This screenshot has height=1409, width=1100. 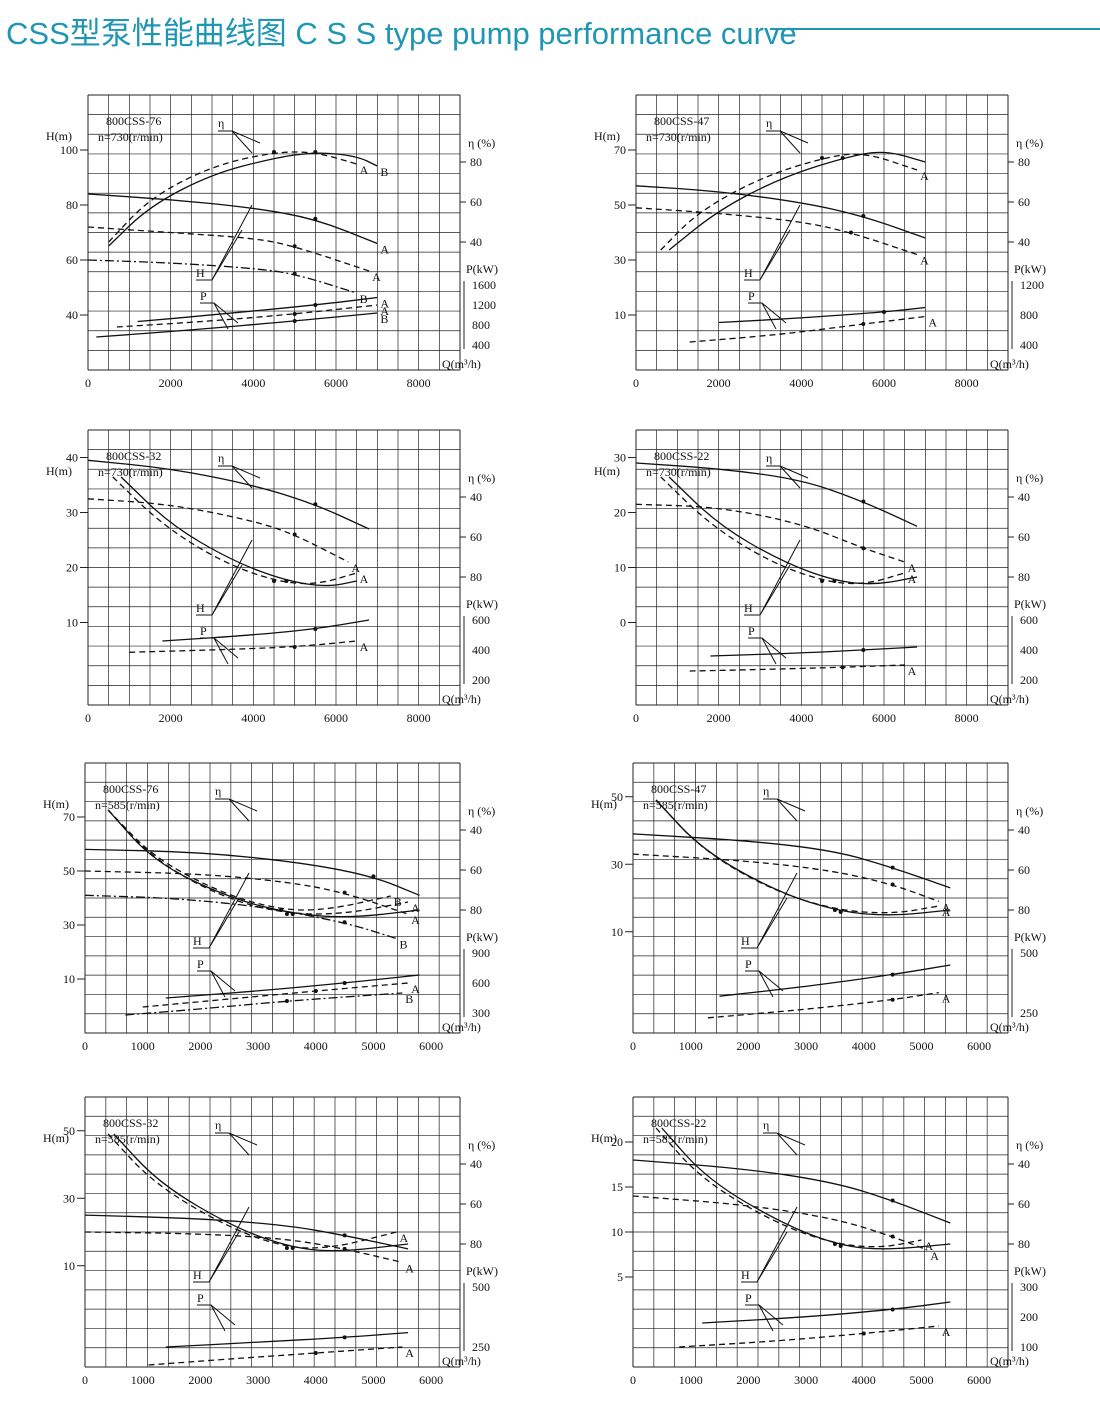 What do you see at coordinates (481, 953) in the screenshot?
I see `p-tick-label: 900` at bounding box center [481, 953].